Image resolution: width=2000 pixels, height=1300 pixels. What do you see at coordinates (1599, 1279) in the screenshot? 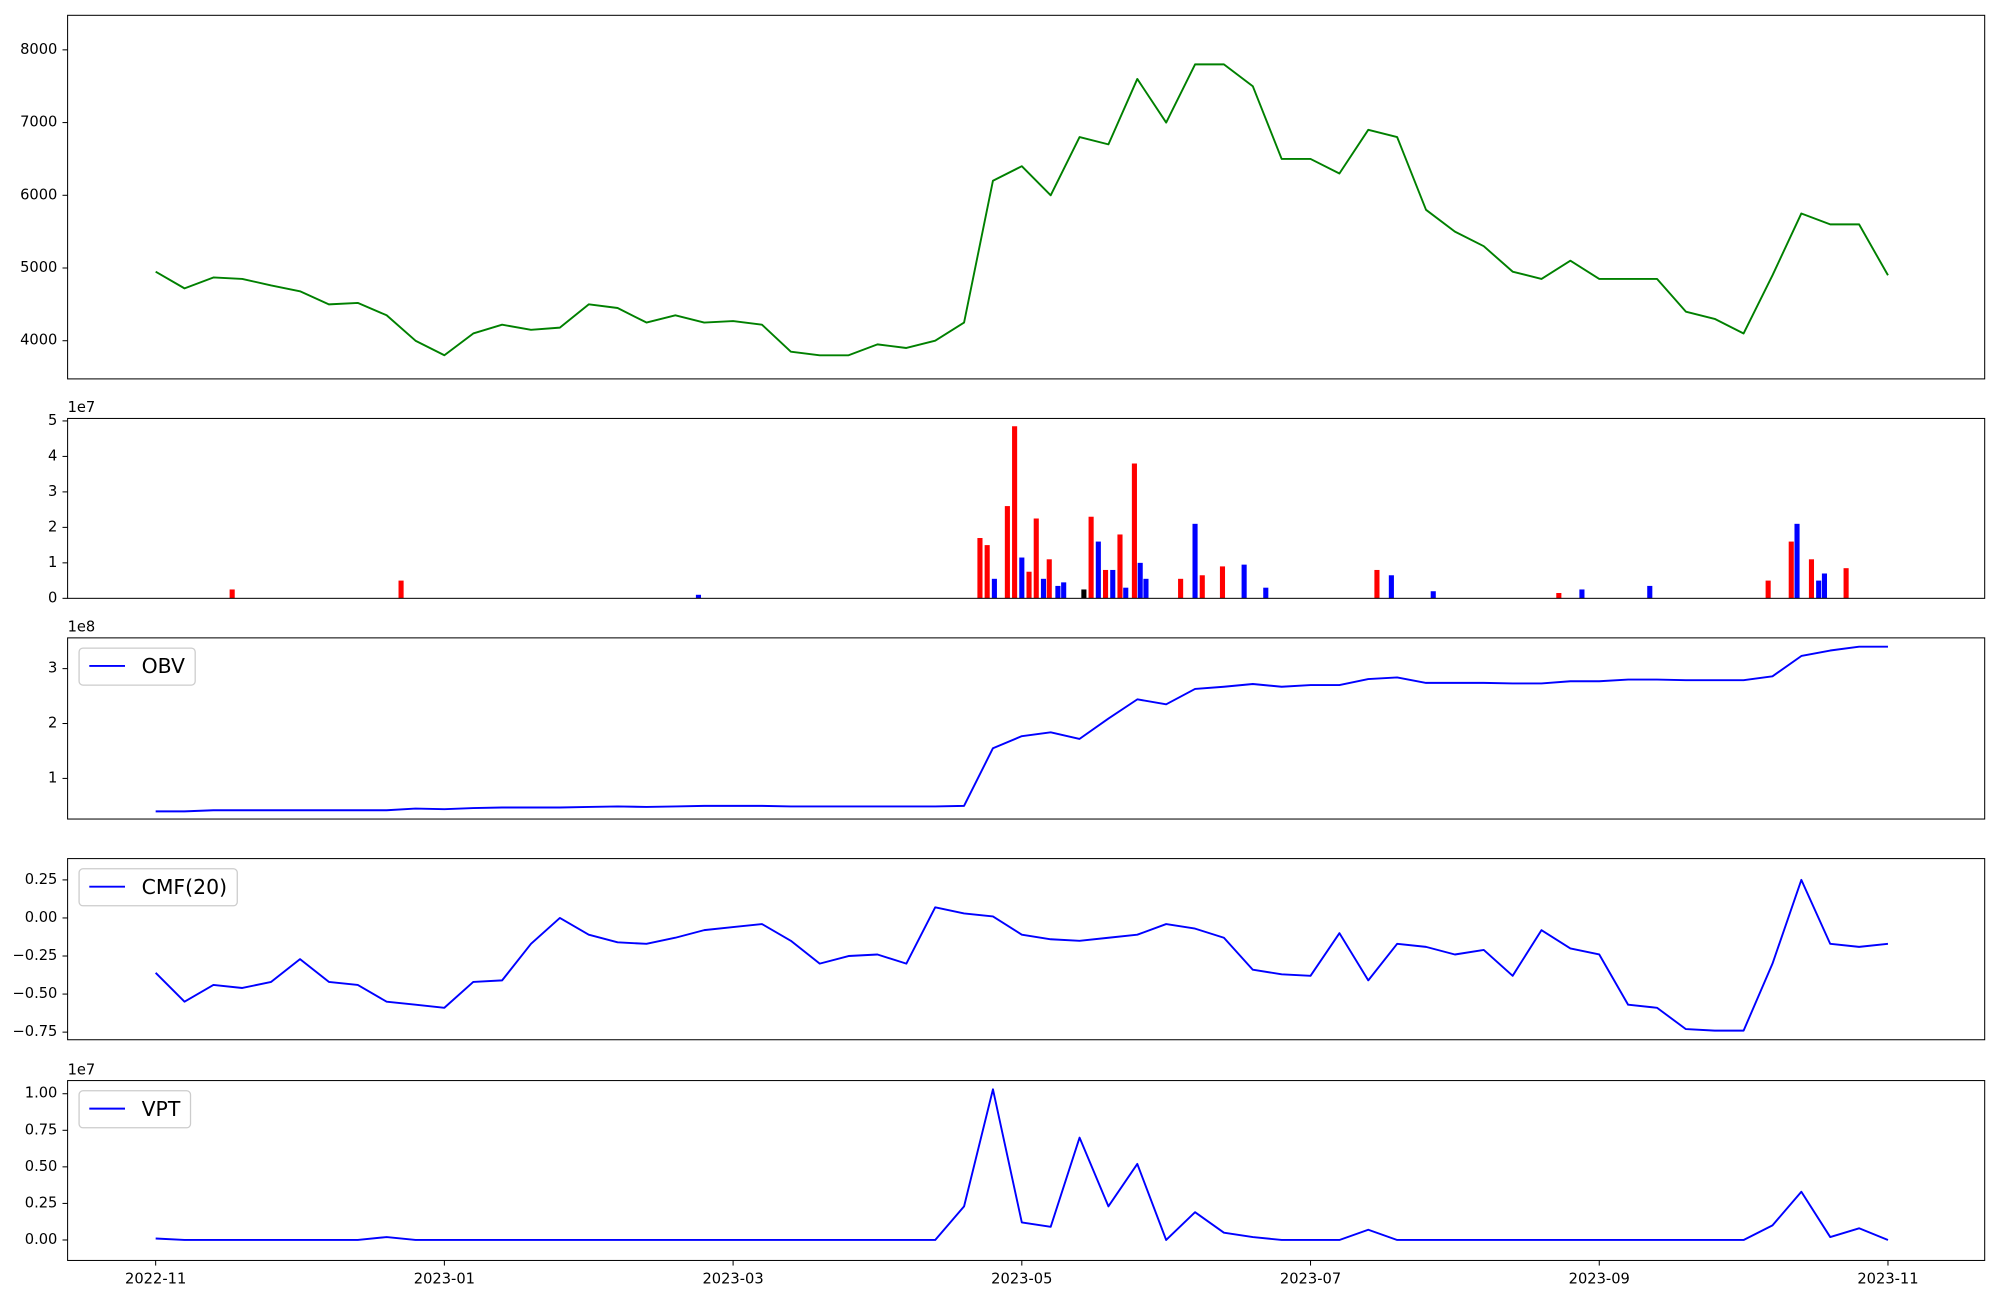
I see `x-tick-label: 2023-09` at bounding box center [1599, 1279].